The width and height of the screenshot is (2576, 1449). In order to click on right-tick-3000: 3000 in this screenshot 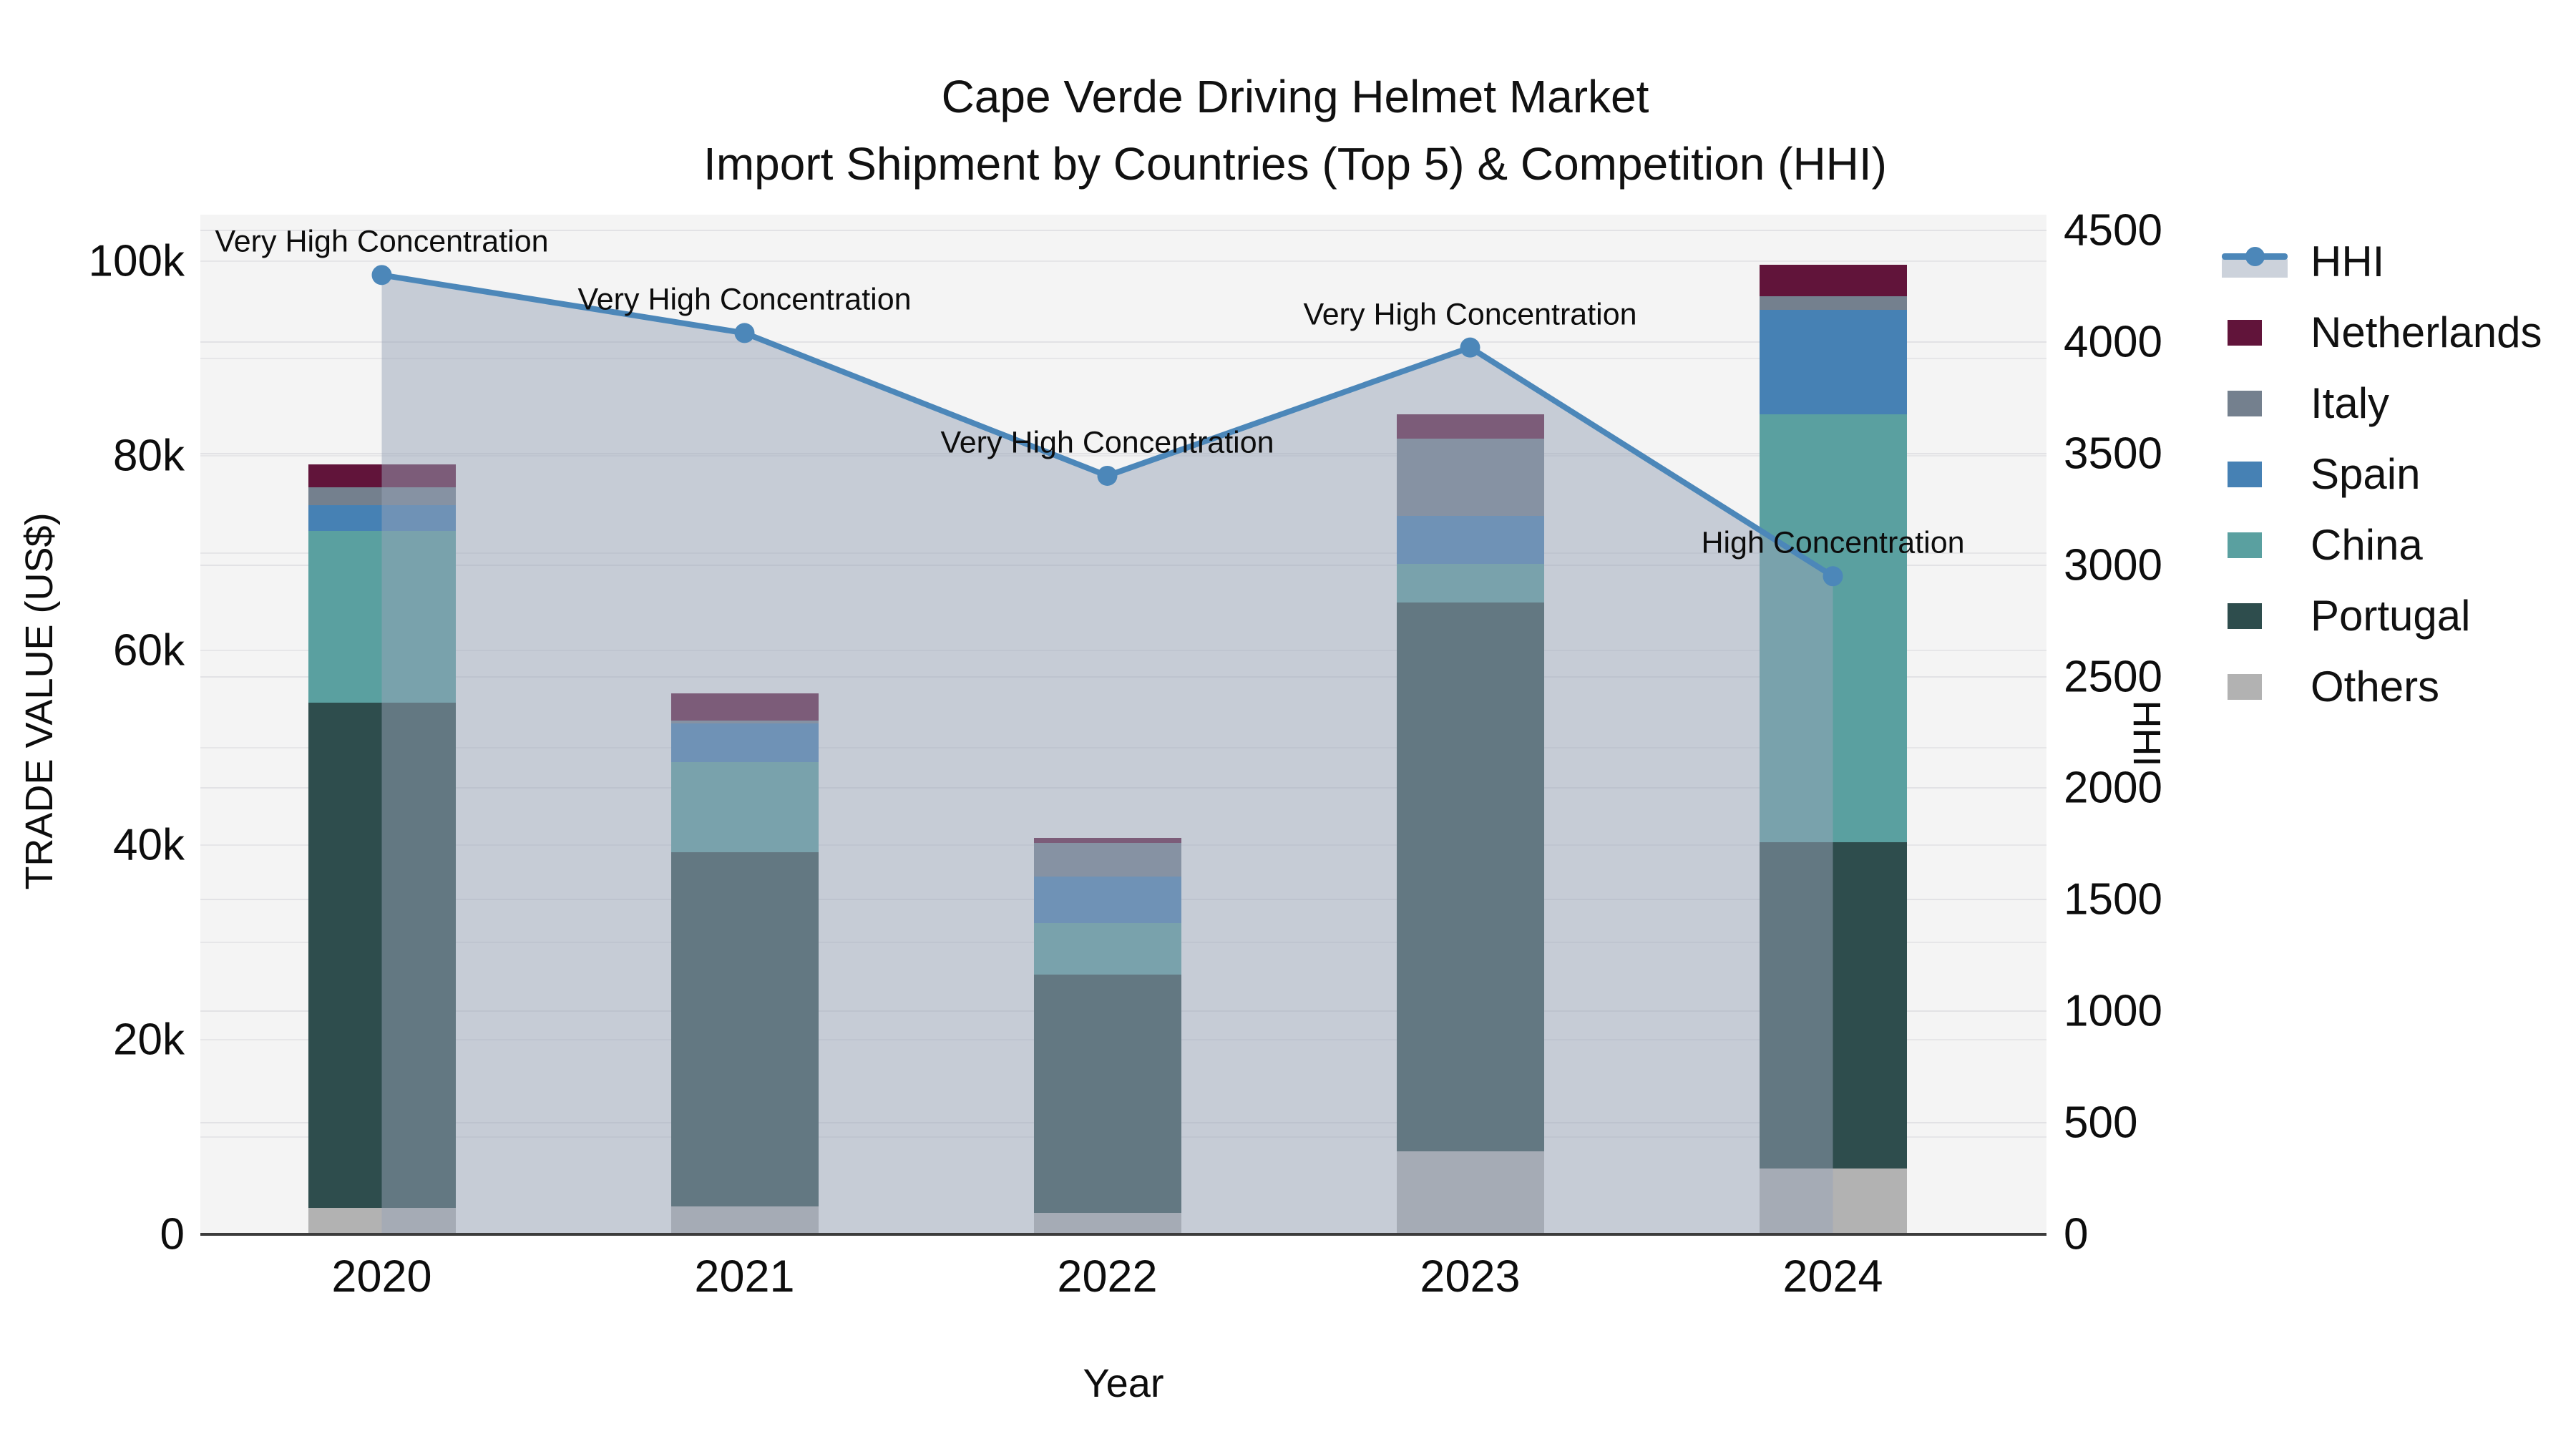, I will do `click(2113, 565)`.